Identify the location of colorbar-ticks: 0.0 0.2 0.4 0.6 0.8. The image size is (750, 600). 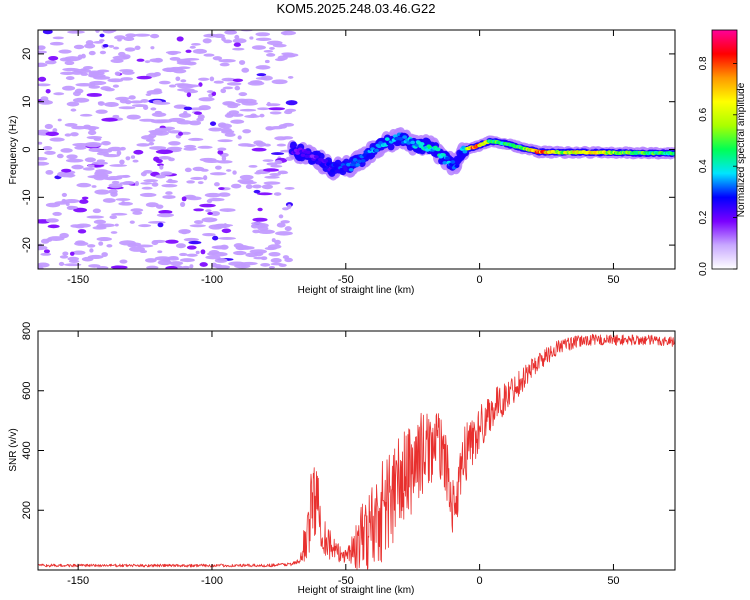
(717, 166).